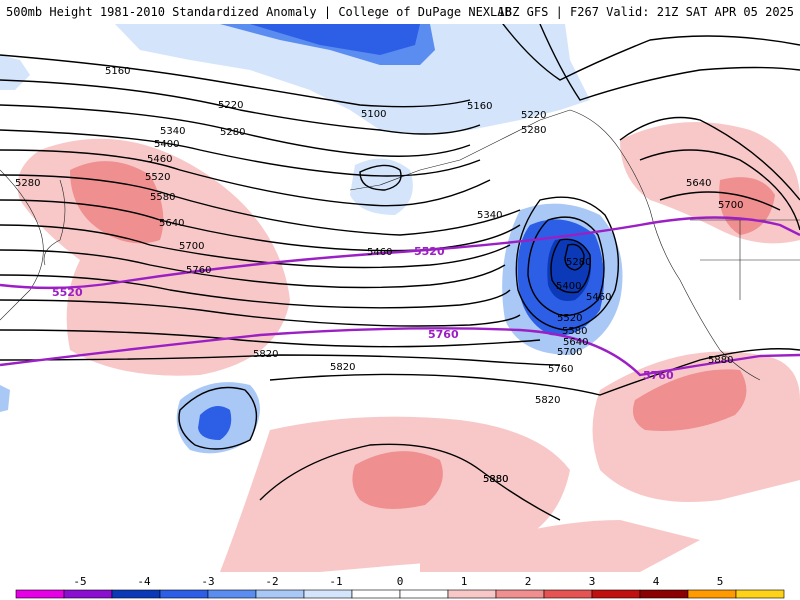 Image resolution: width=800 pixels, height=600 pixels. Describe the element at coordinates (592, 581) in the screenshot. I see `colorbar-label: 3` at that location.